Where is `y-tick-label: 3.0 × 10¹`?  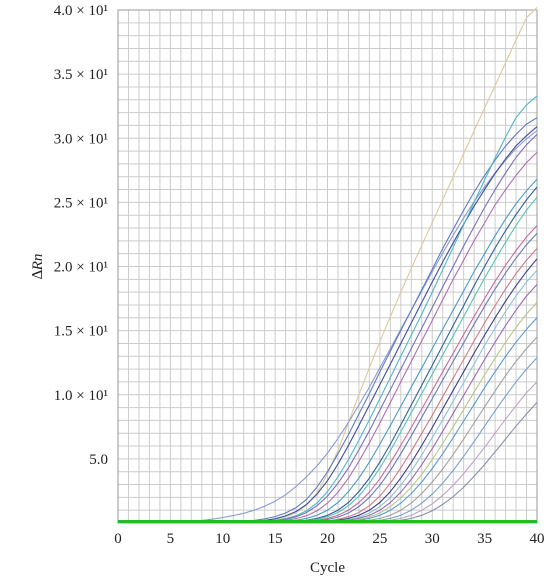
y-tick-label: 3.0 × 10¹ is located at coordinates (81, 139).